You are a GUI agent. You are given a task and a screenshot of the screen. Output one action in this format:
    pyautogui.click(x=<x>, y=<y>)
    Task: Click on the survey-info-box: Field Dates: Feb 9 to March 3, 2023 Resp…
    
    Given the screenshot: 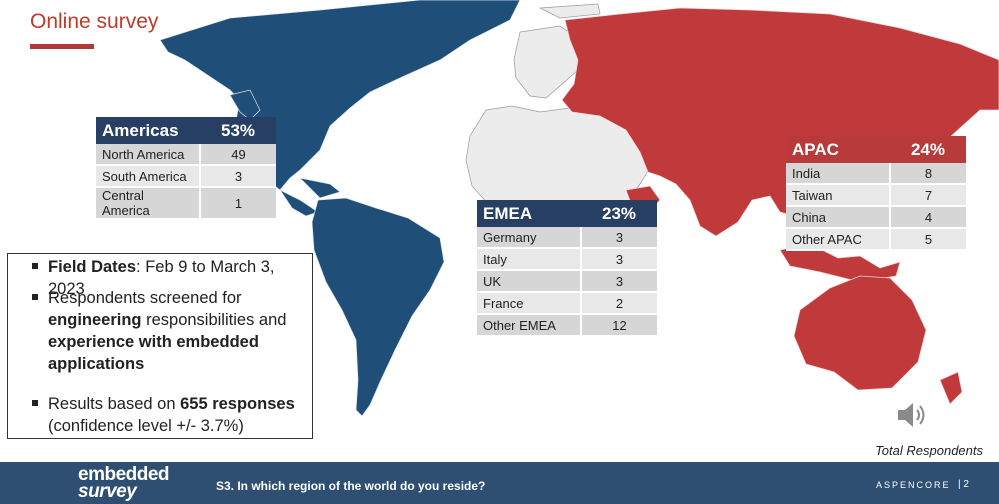 What is the action you would take?
    pyautogui.click(x=160, y=346)
    